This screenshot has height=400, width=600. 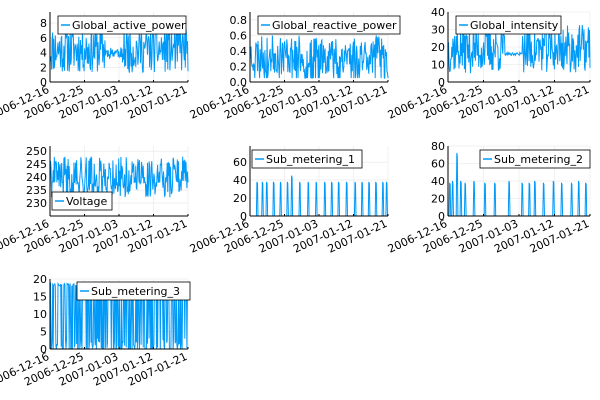 What do you see at coordinates (438, 146) in the screenshot?
I see `y-tick-label: 80` at bounding box center [438, 146].